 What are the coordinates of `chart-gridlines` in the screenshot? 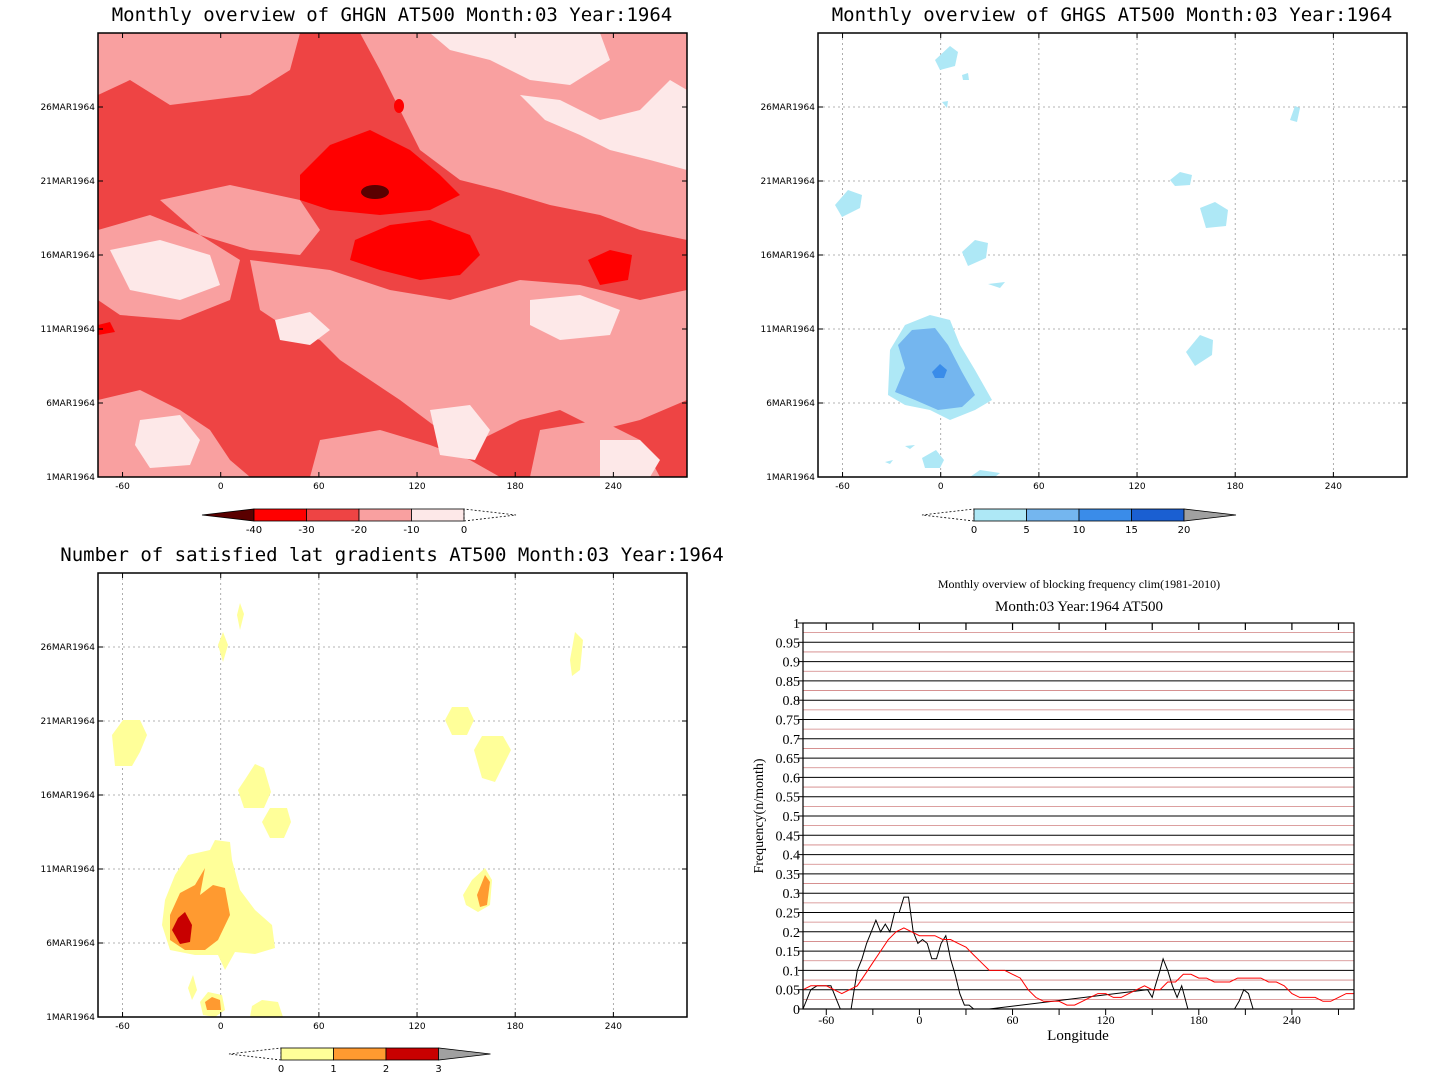 It's located at (1078, 821).